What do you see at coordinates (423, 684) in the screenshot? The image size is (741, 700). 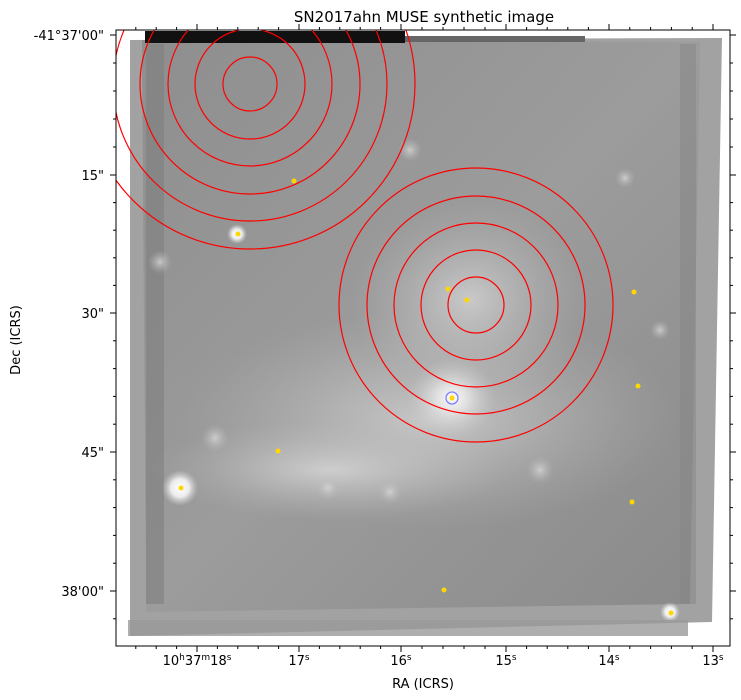 I see `x-axis-label: RA (ICRS)` at bounding box center [423, 684].